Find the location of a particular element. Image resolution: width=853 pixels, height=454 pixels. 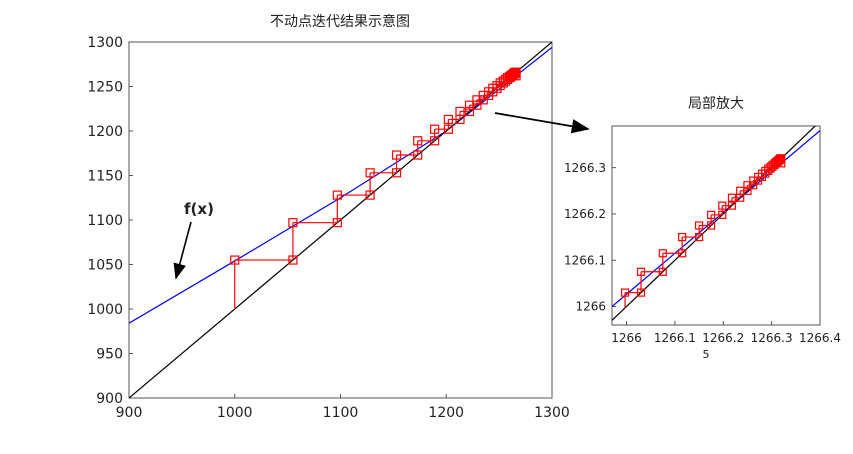

main-x-tick-label: 900 is located at coordinates (129, 413).